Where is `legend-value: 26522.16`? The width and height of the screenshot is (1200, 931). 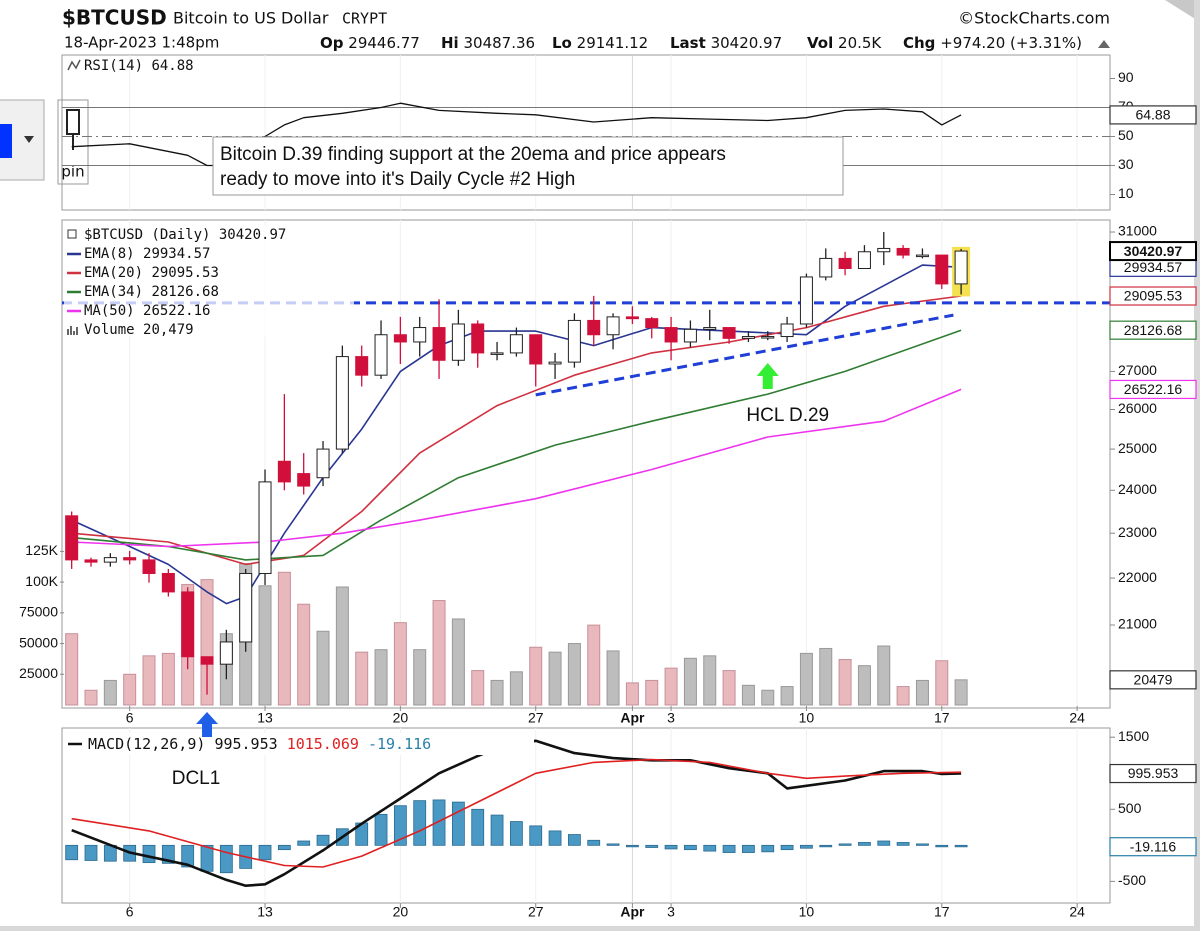
legend-value: 26522.16 is located at coordinates (176, 311).